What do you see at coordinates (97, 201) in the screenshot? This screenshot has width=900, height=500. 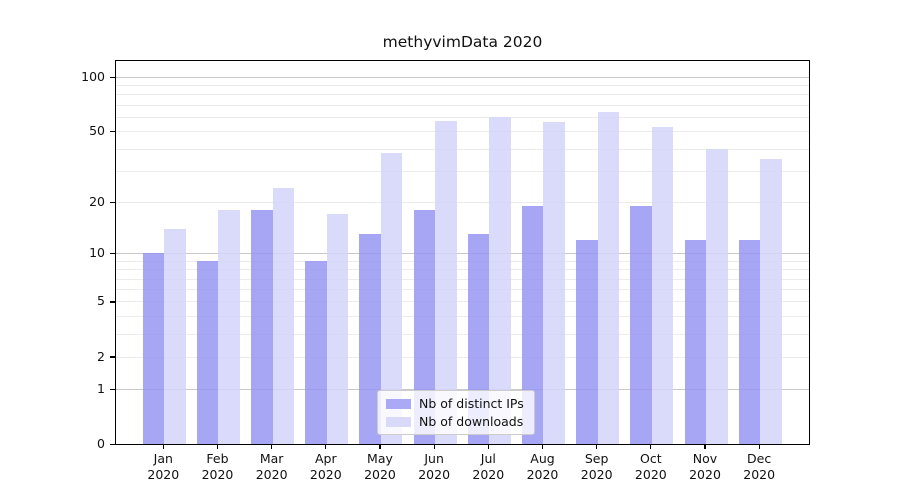 I see `y-tick-label: 20` at bounding box center [97, 201].